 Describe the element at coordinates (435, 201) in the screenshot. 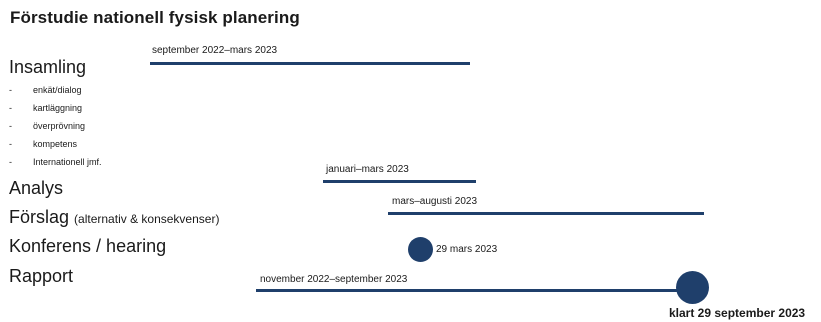

I see `period-label-forslag: mars–augusti 2023` at that location.